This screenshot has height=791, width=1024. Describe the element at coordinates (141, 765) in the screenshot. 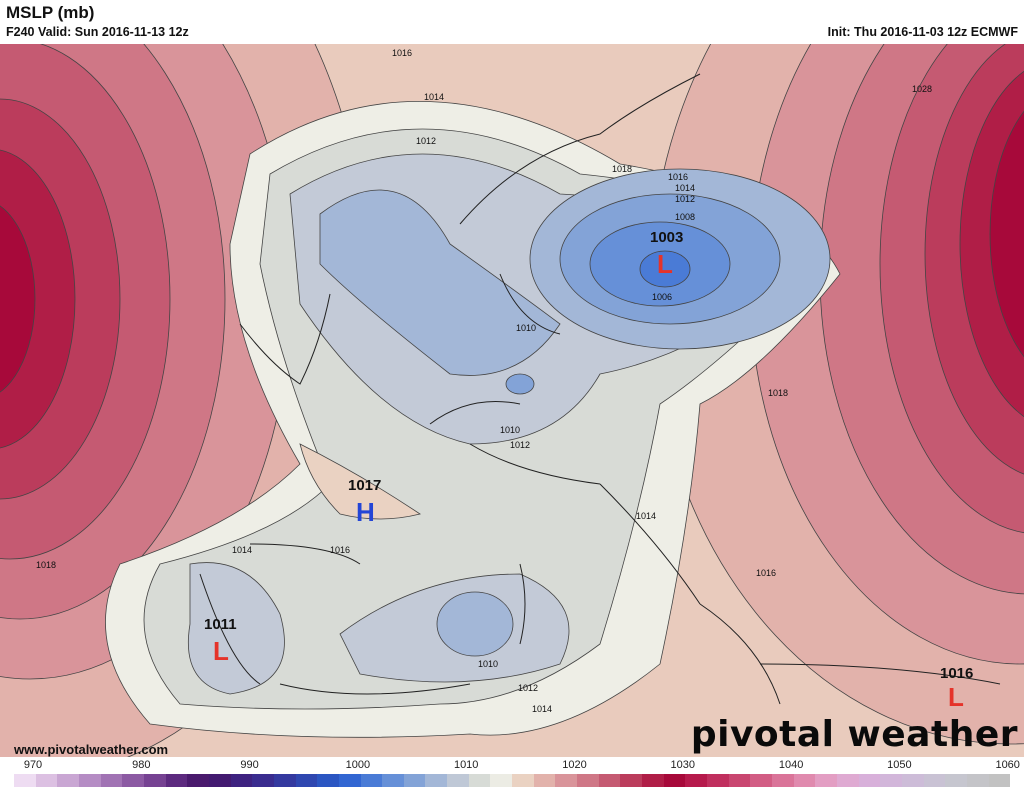

I see `colorbar-tick-label: 980` at that location.